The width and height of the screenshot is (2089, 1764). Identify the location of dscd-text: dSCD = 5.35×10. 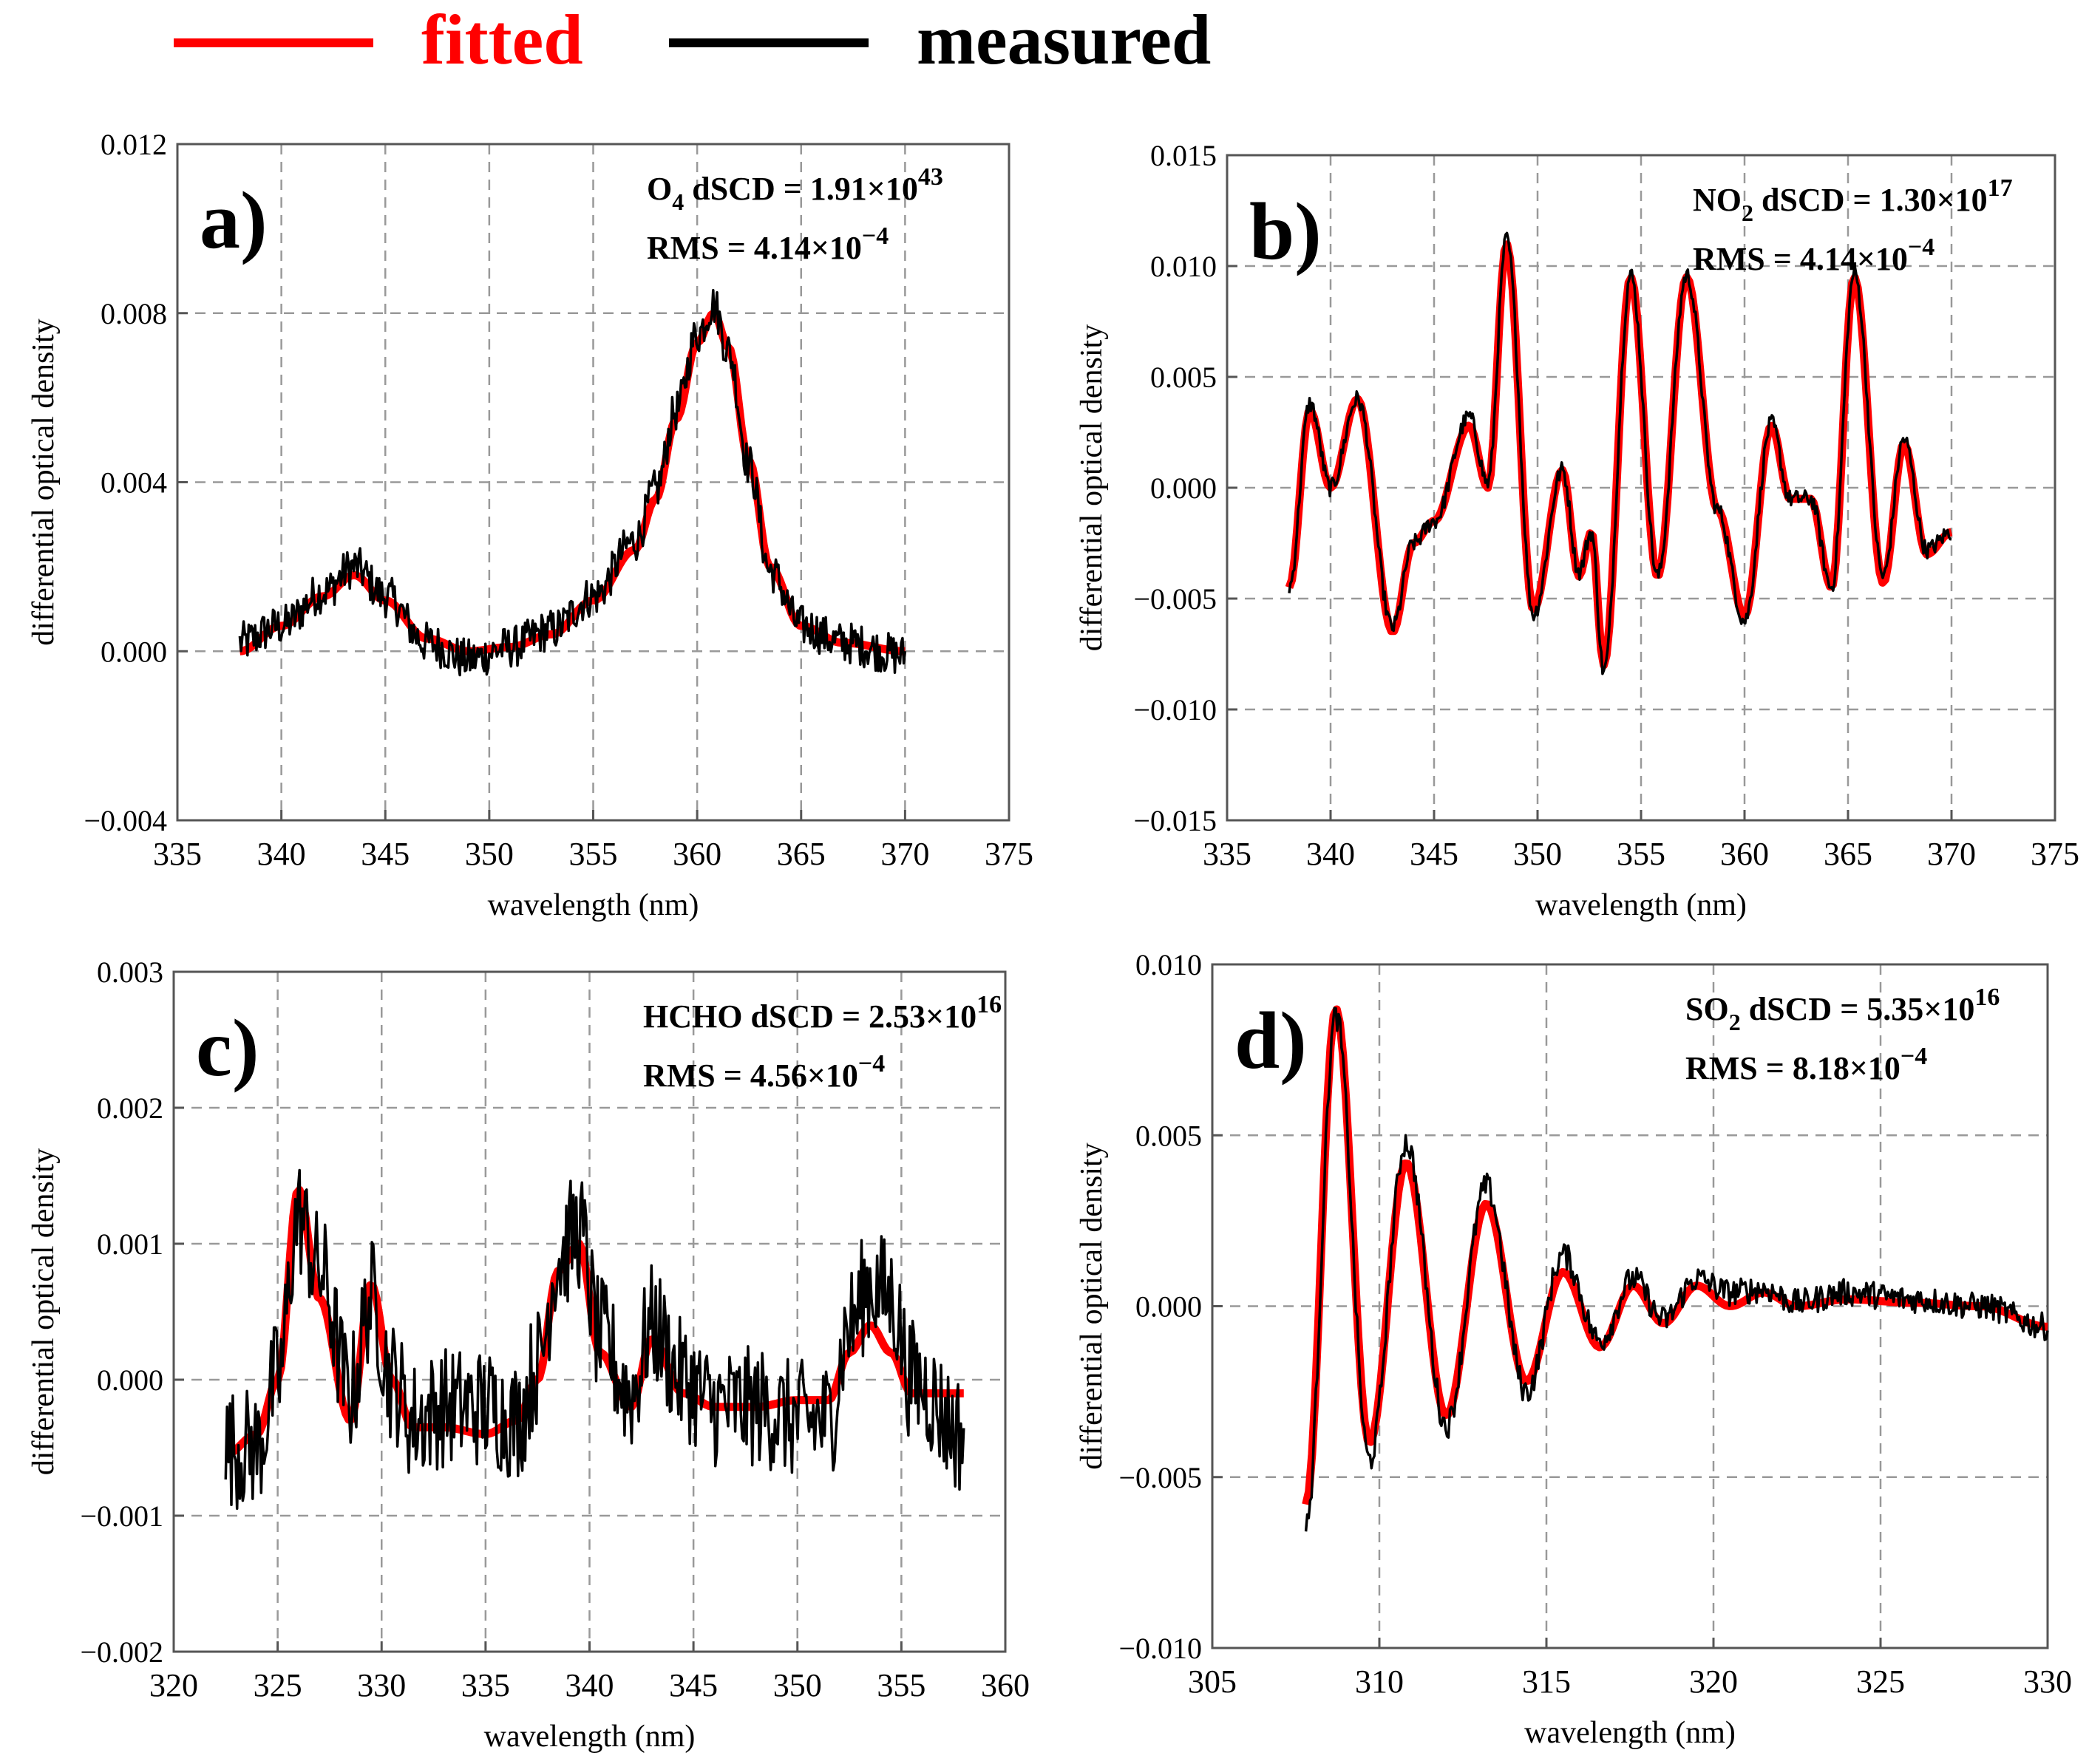
(1858, 1009).